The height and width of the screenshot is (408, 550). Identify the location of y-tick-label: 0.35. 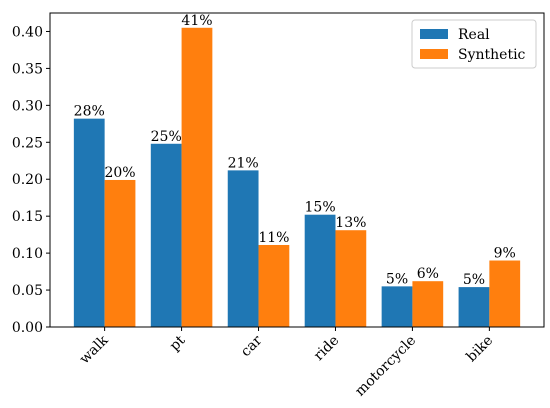
(27, 69).